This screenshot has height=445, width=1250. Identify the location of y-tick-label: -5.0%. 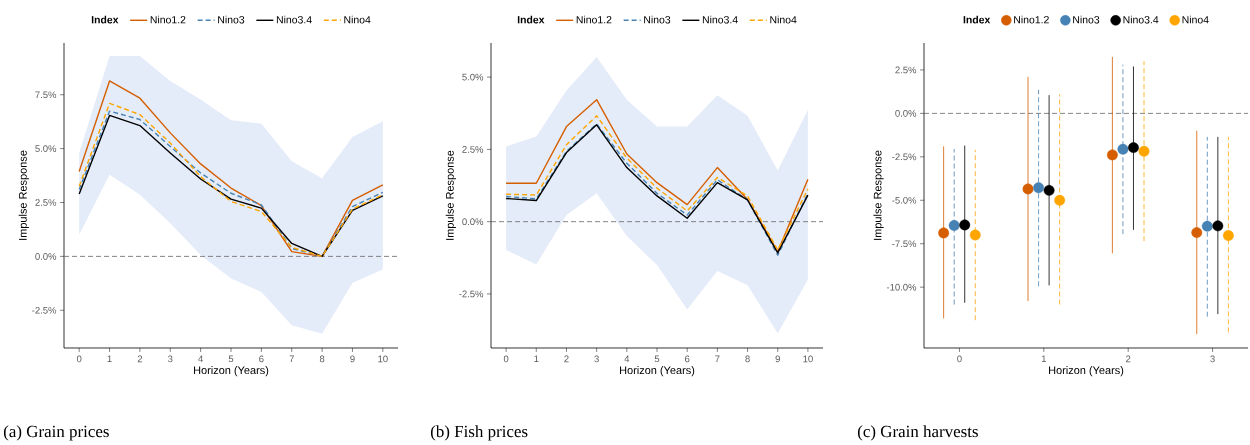
(904, 200).